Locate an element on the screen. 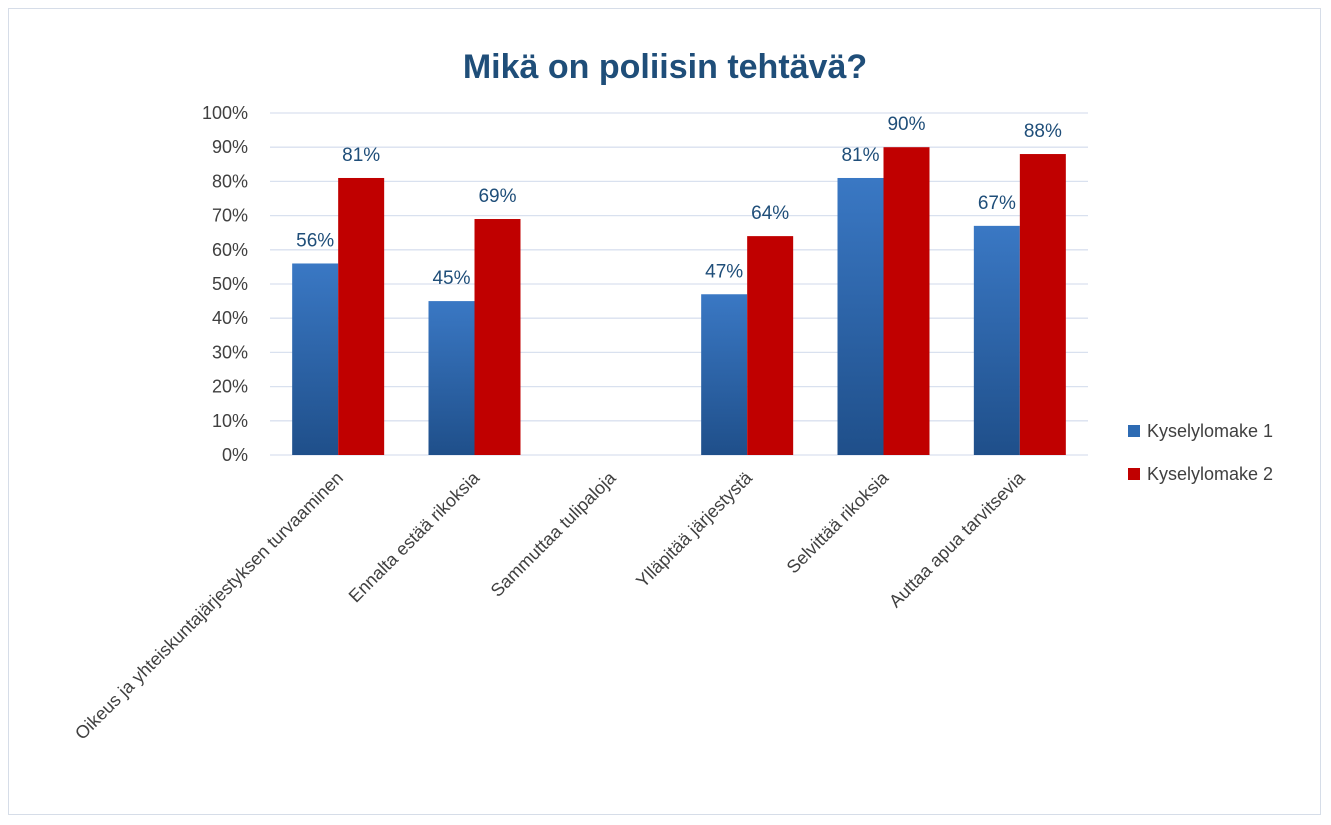  x-category-label: Sammuttaa tulipaloja is located at coordinates (554, 534).